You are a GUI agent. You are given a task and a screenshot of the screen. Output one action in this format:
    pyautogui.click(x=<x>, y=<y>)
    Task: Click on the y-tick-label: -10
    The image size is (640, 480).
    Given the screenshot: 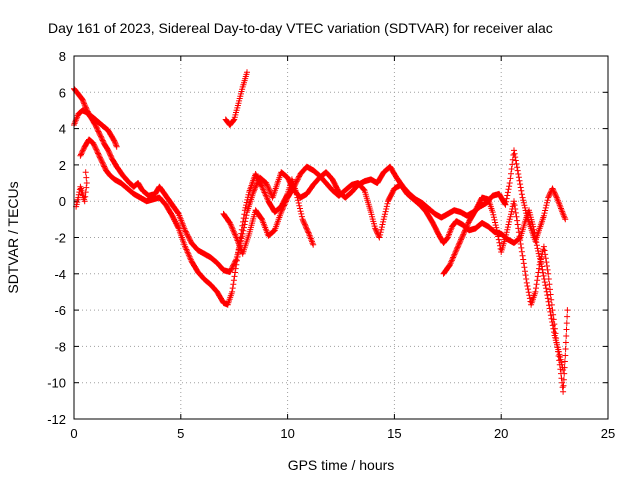 What is the action you would take?
    pyautogui.click(x=56, y=383)
    